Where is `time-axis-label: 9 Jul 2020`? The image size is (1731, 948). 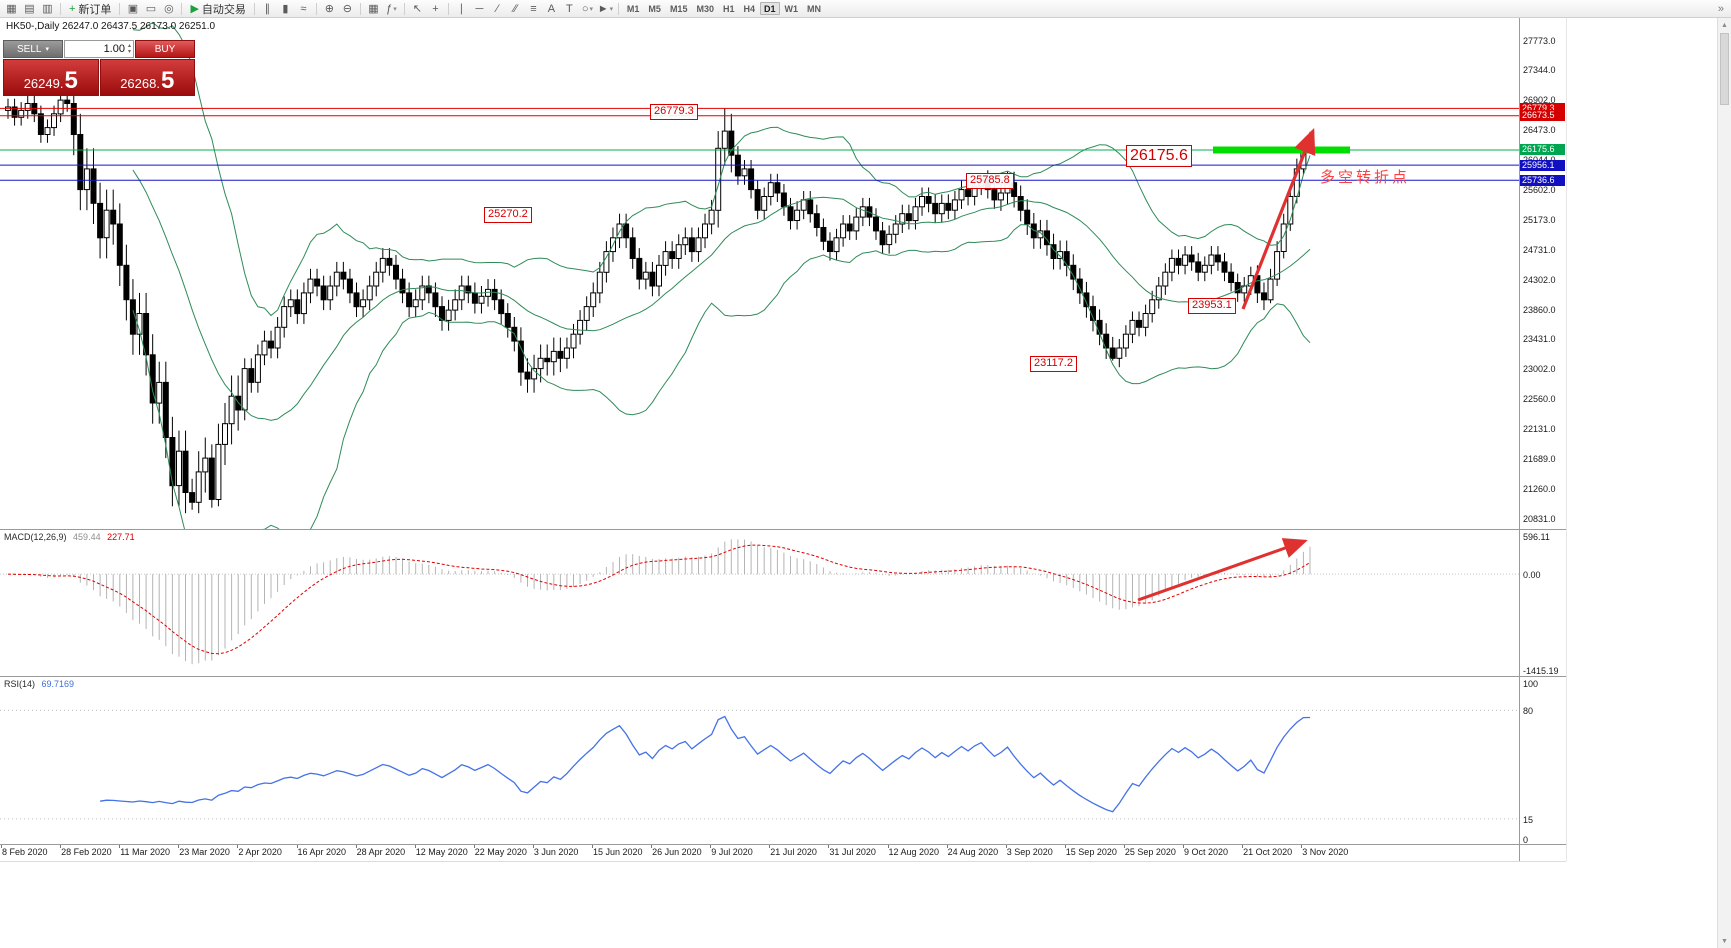 time-axis-label: 9 Jul 2020 is located at coordinates (732, 852).